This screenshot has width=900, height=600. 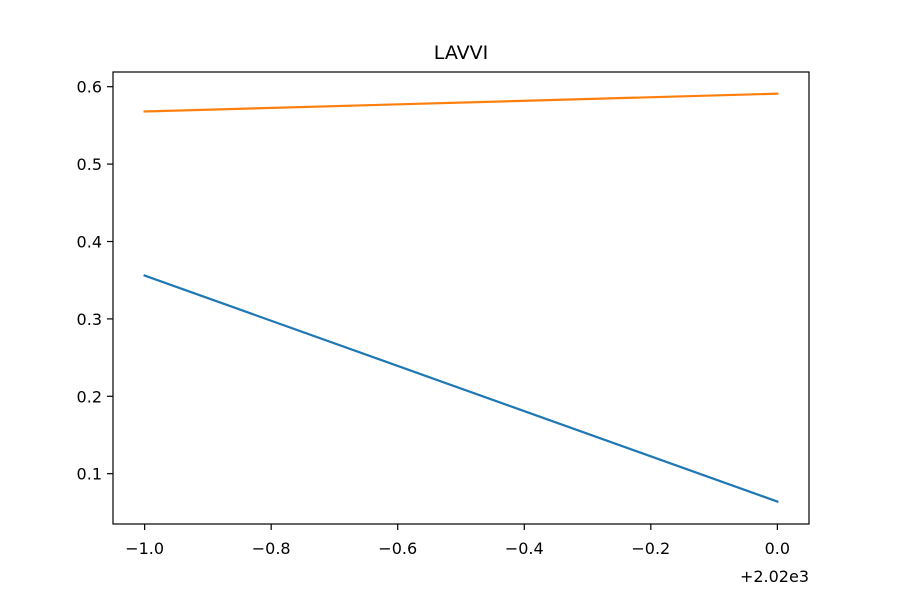 I want to click on y-axis: 0.1 0.2 0.3 0.4 0.5 0.6, so click(x=95, y=281).